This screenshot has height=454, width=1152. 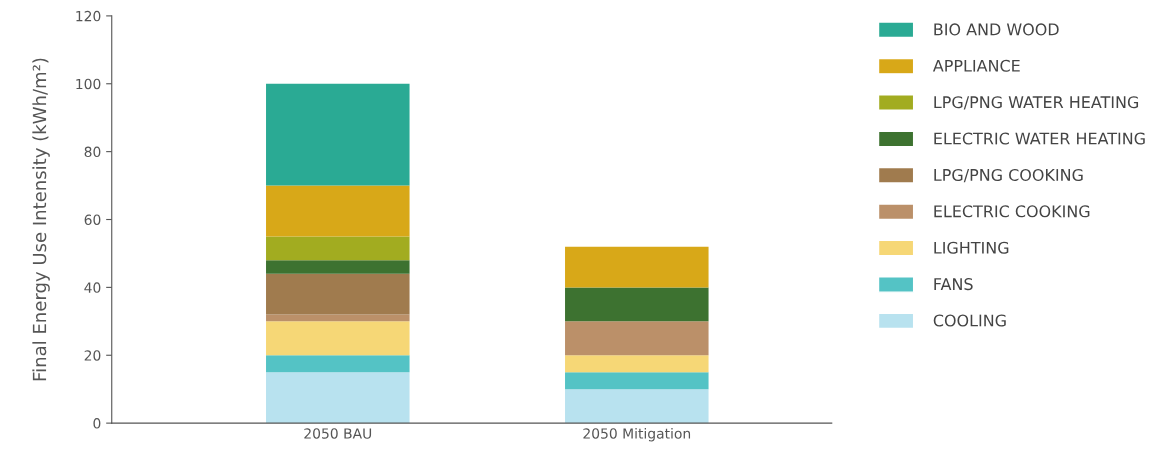 I want to click on y-tick-label: 60, so click(x=92, y=219).